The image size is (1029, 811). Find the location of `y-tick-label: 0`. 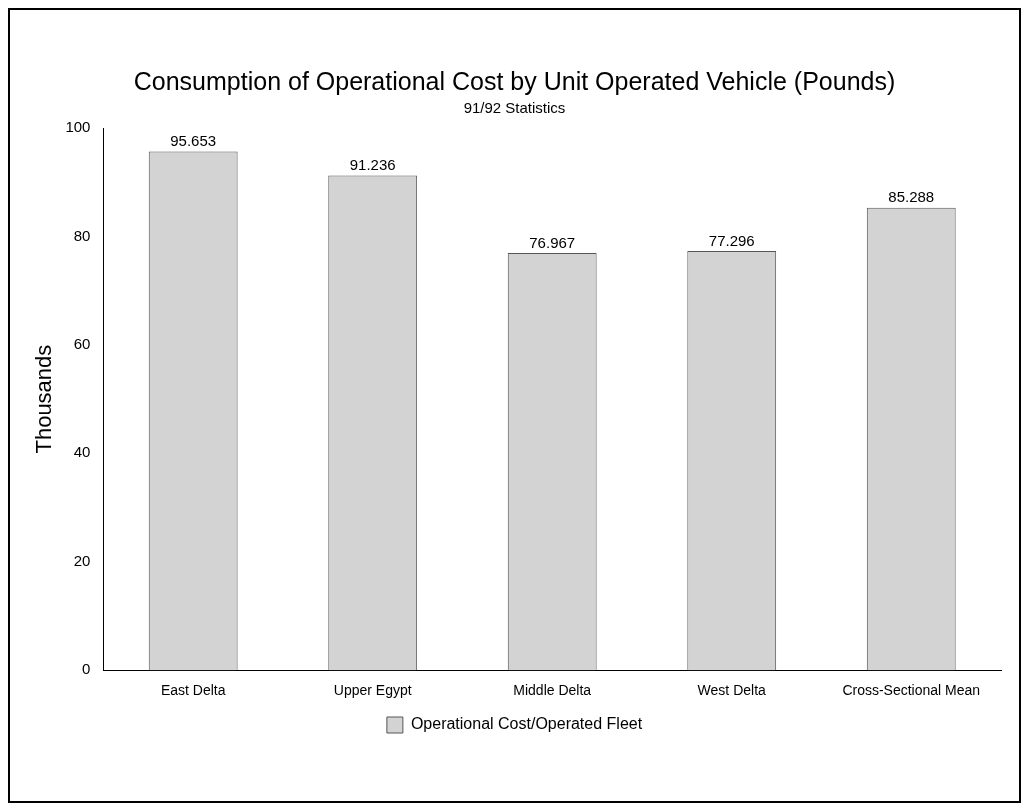

y-tick-label: 0 is located at coordinates (86, 669).